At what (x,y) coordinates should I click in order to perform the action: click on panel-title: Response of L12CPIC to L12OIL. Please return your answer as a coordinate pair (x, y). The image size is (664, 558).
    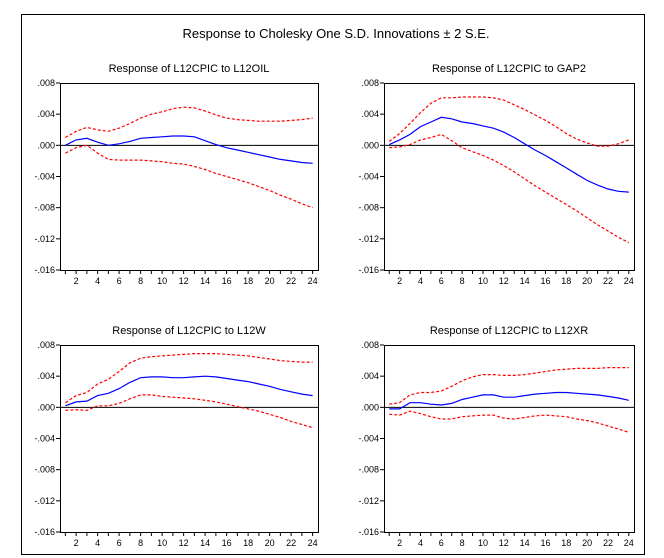
    Looking at the image, I should click on (189, 69).